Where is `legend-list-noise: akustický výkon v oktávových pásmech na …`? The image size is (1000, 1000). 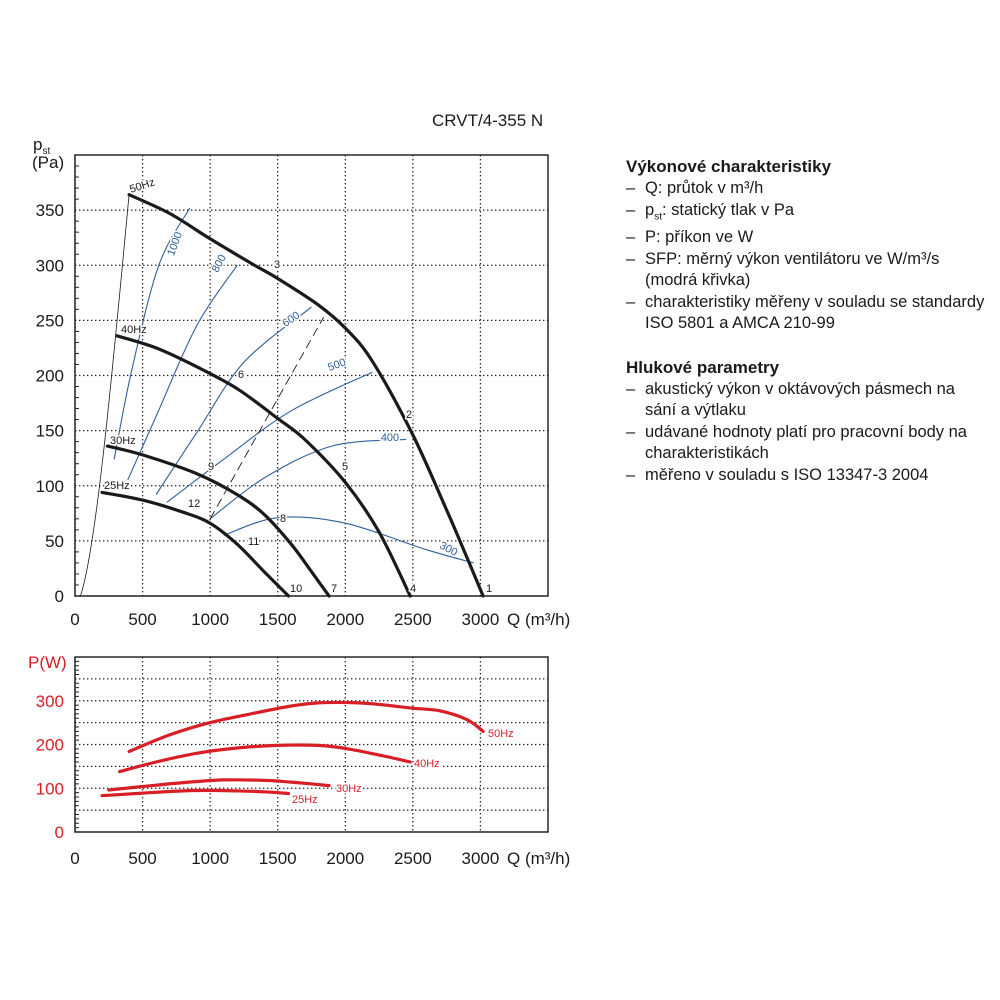 legend-list-noise: akustický výkon v oktávových pásmech na … is located at coordinates (806, 433).